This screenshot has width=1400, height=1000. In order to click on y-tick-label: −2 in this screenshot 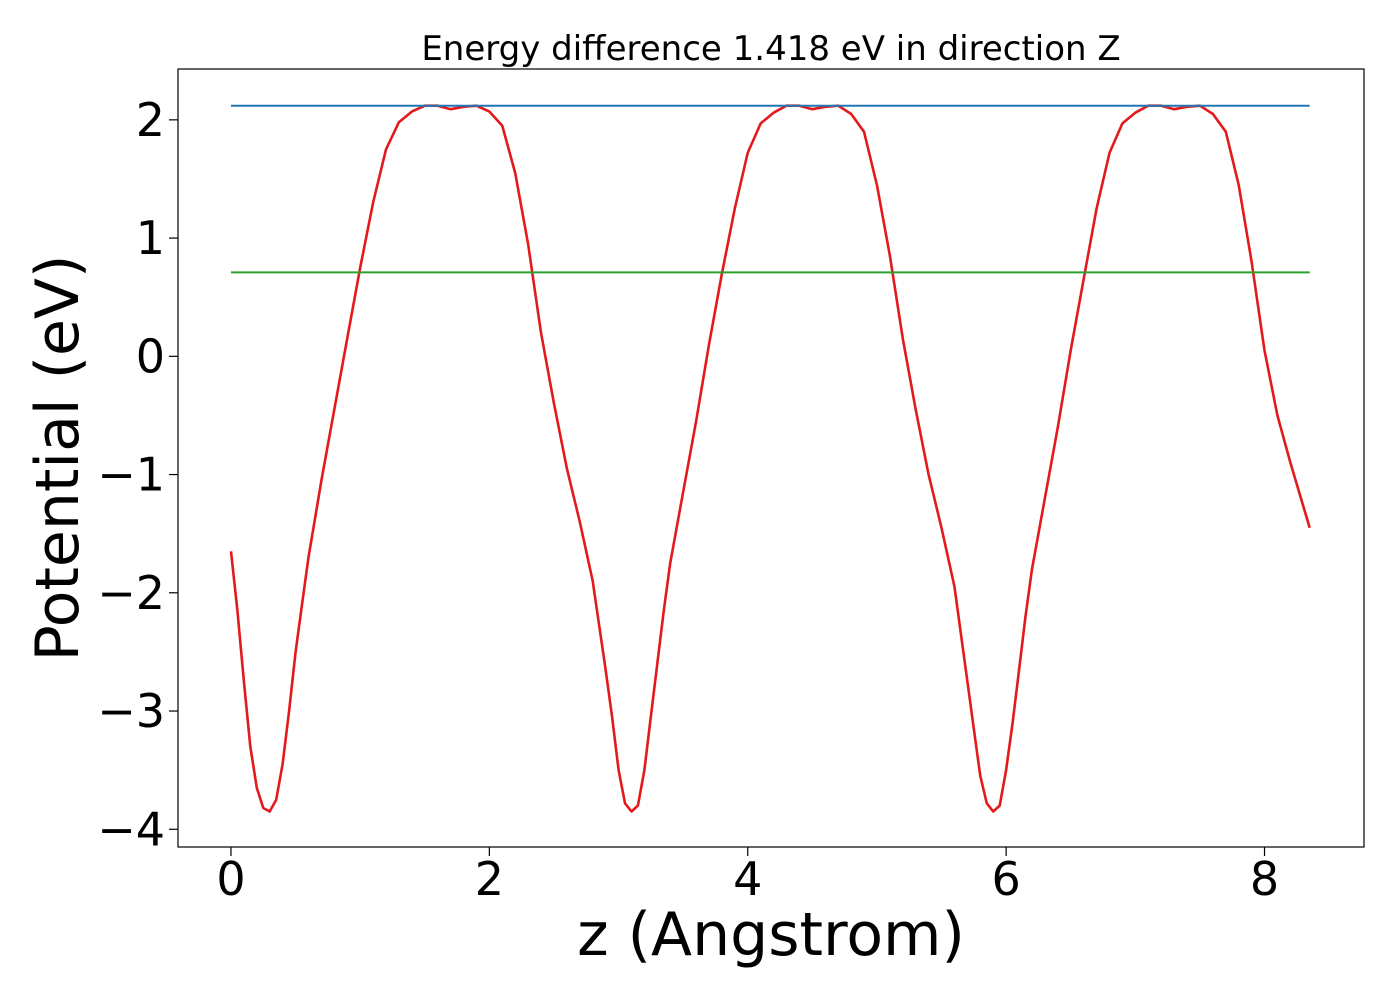, I will do `click(131, 593)`.